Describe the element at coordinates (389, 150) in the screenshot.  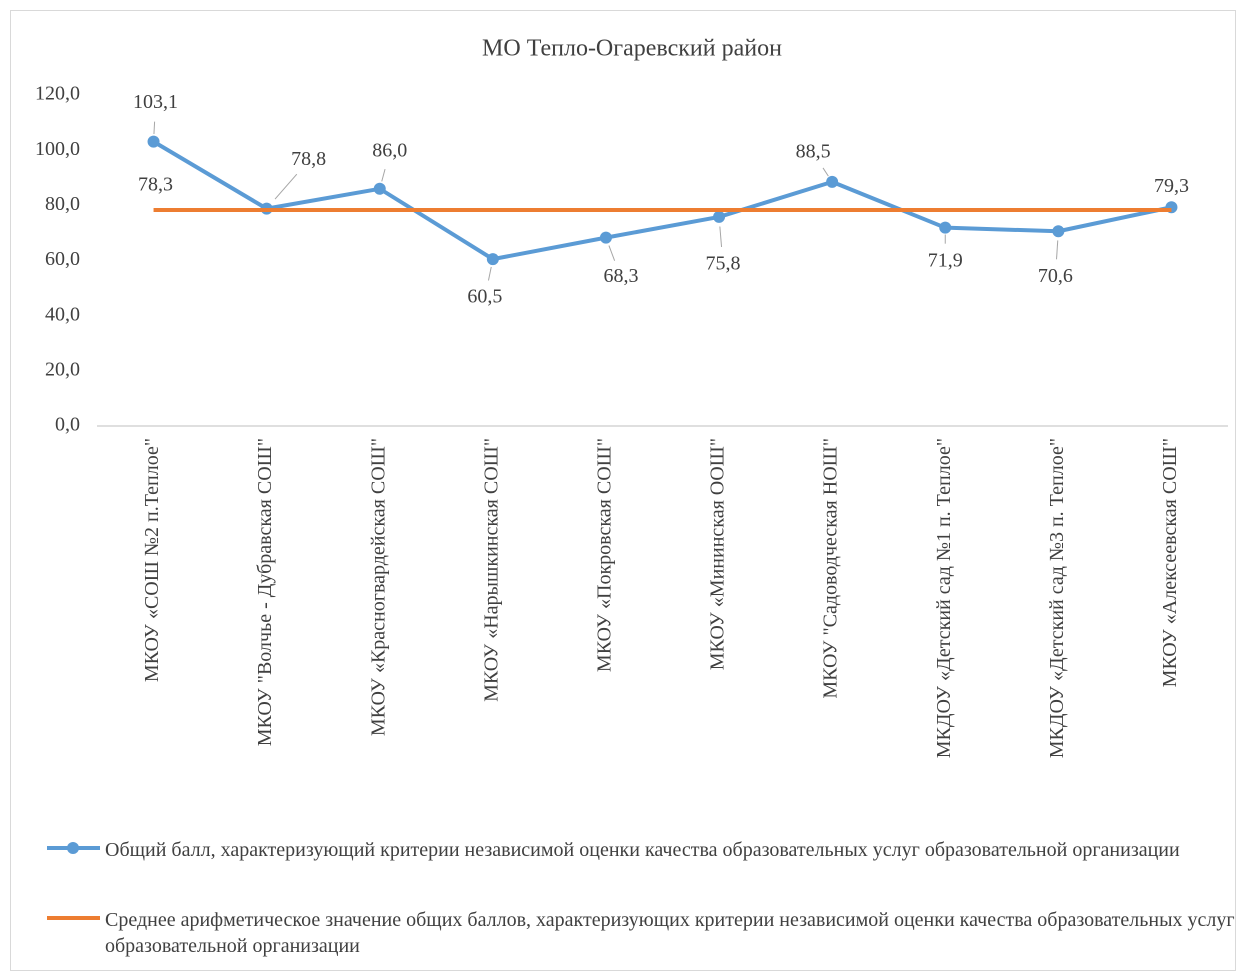
I see `data-label: 86,0` at that location.